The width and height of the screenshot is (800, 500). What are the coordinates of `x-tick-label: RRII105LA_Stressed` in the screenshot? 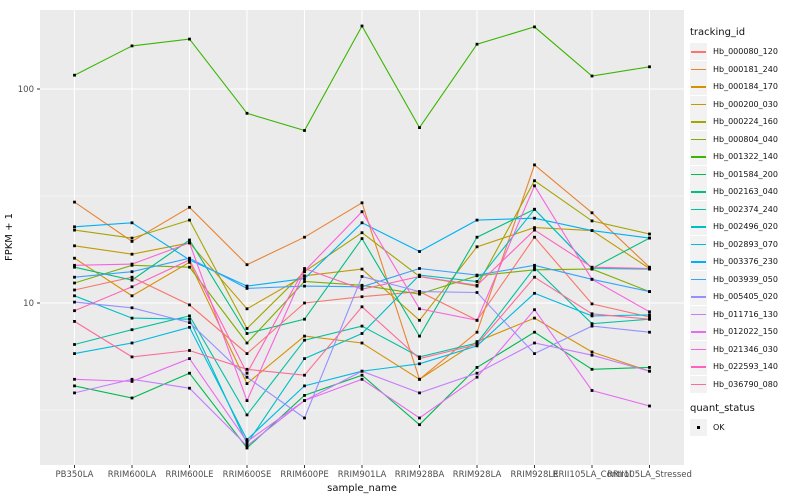 It's located at (649, 475).